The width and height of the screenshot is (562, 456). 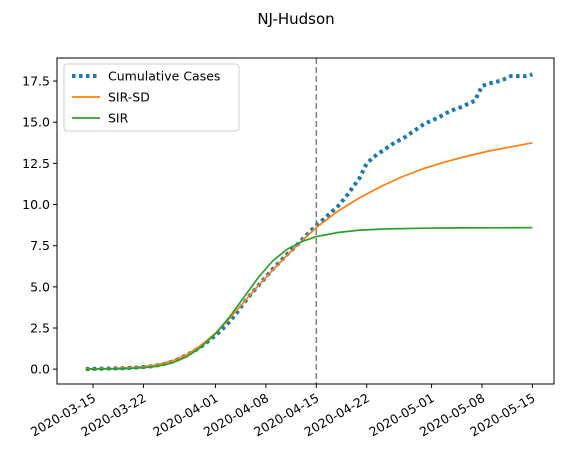 What do you see at coordinates (295, 19) in the screenshot?
I see `chart-title: NJ-Hudson` at bounding box center [295, 19].